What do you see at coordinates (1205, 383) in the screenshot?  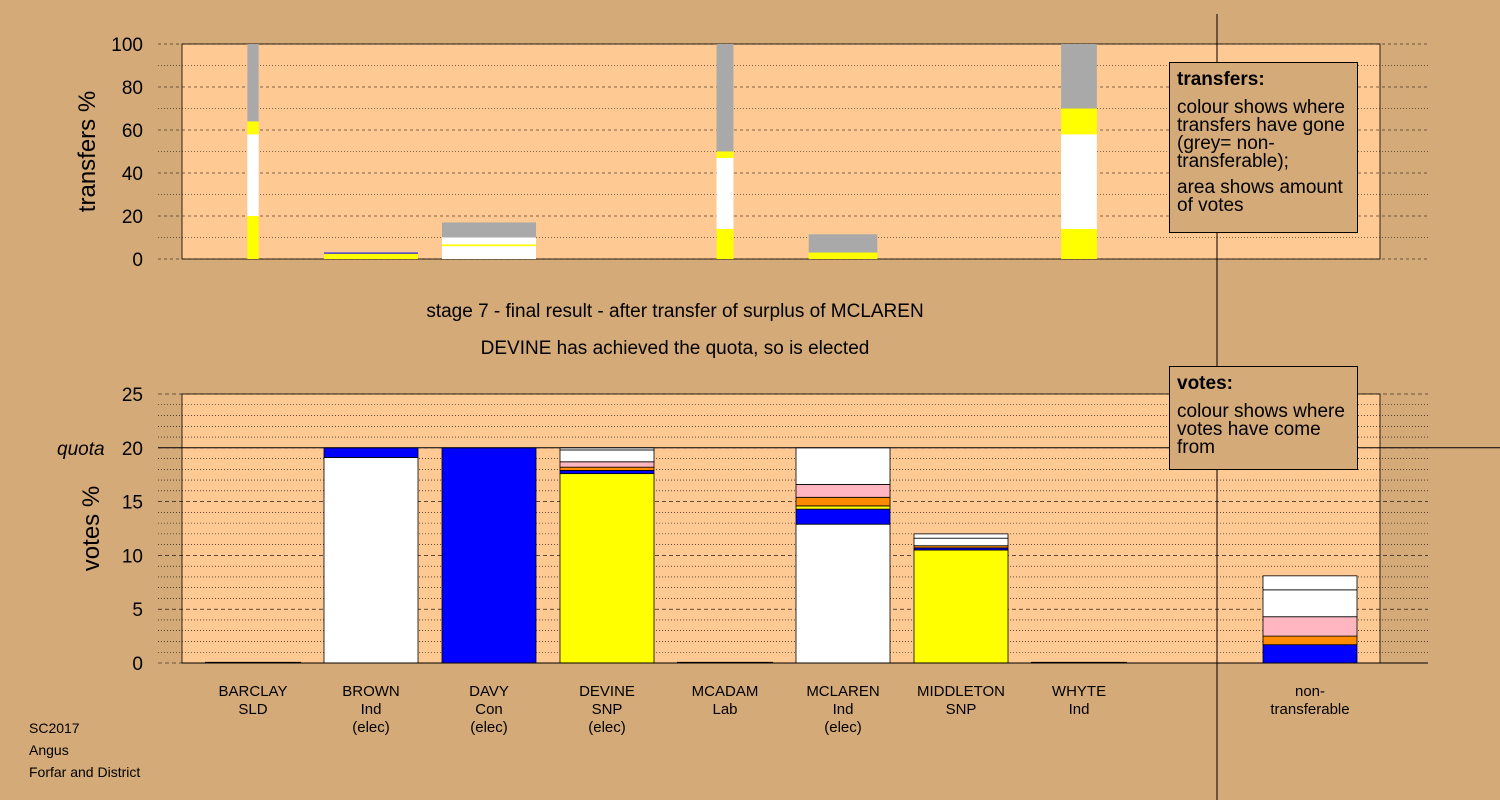 I see `votes-legend-title: votes:` at bounding box center [1205, 383].